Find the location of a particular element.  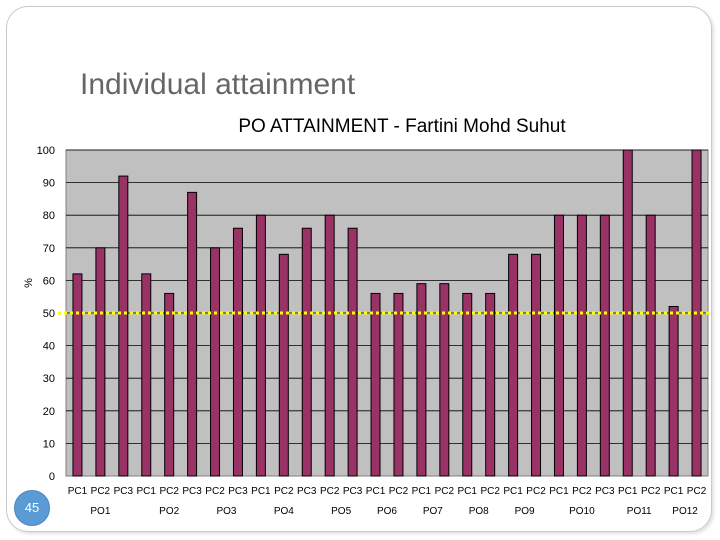

y-tick-label: 0 is located at coordinates (52, 477).